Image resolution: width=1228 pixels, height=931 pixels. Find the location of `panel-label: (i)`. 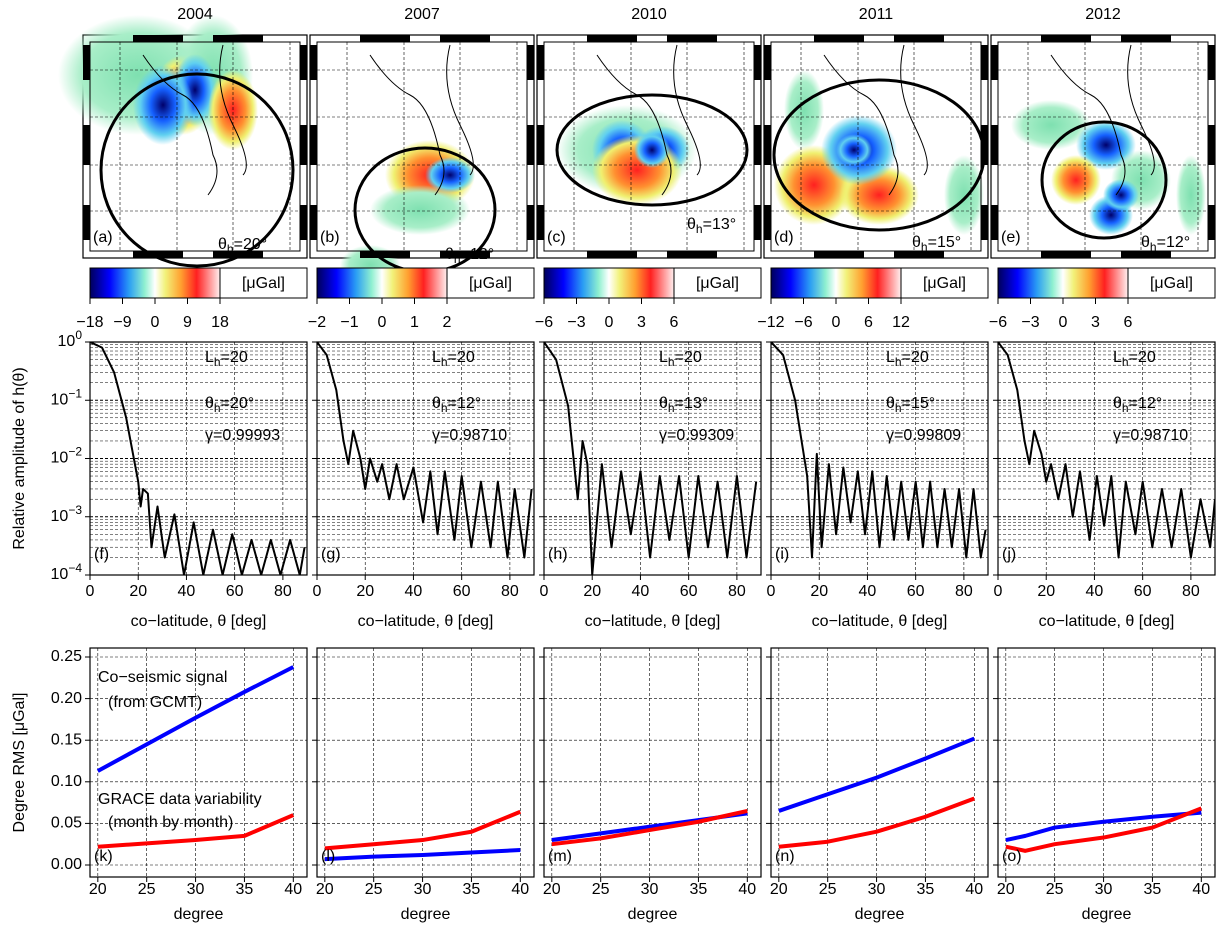

panel-label: (i) is located at coordinates (782, 554).